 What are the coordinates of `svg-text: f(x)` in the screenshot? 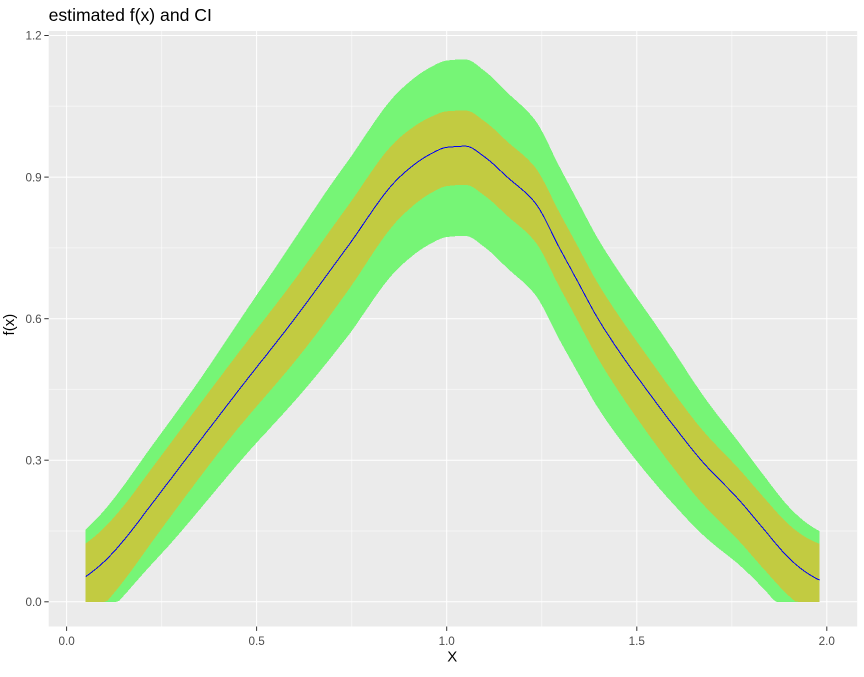 It's located at (9, 325).